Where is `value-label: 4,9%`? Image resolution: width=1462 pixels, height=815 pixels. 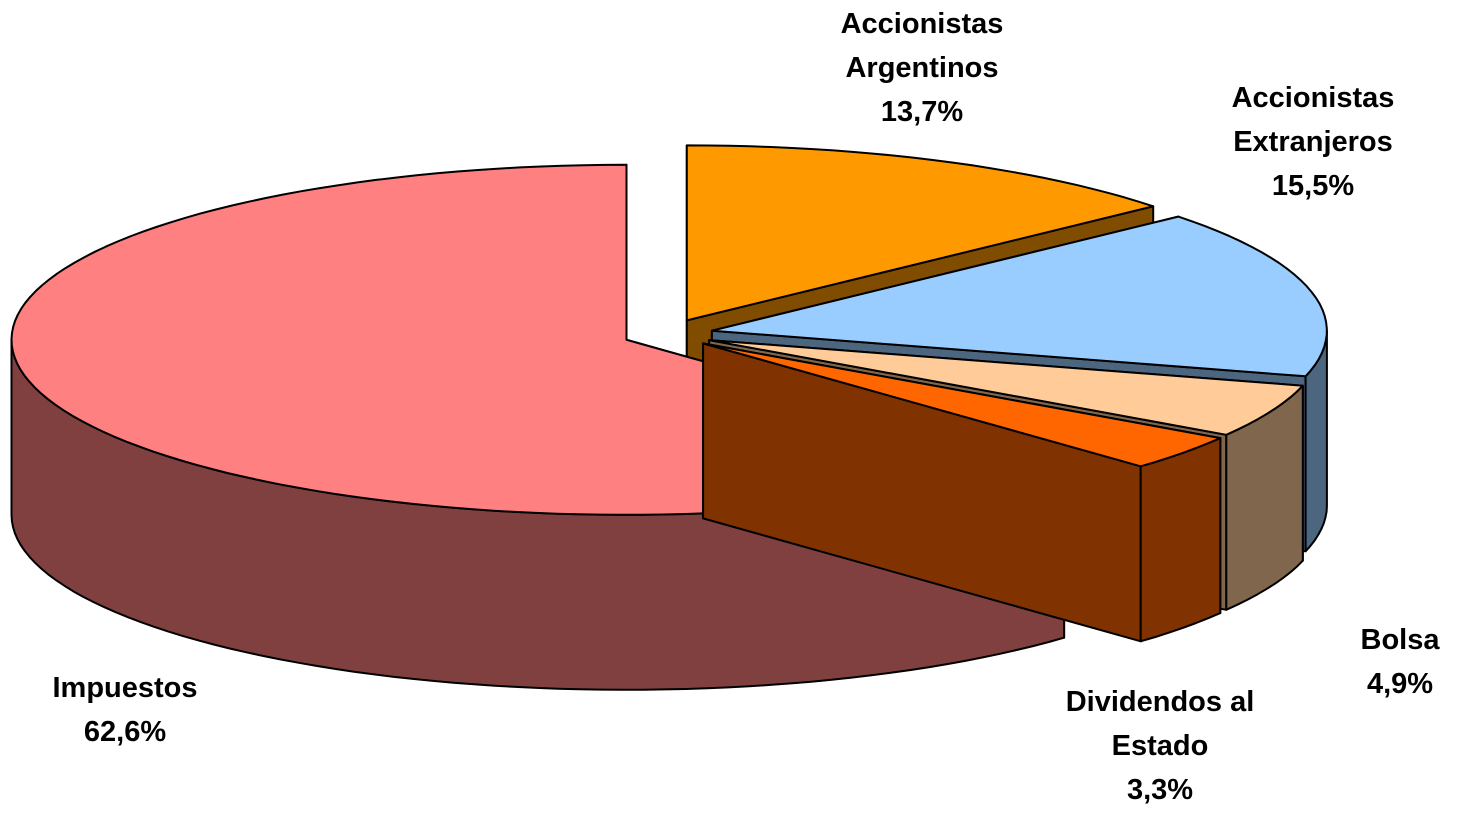
value-label: 4,9% is located at coordinates (1400, 684).